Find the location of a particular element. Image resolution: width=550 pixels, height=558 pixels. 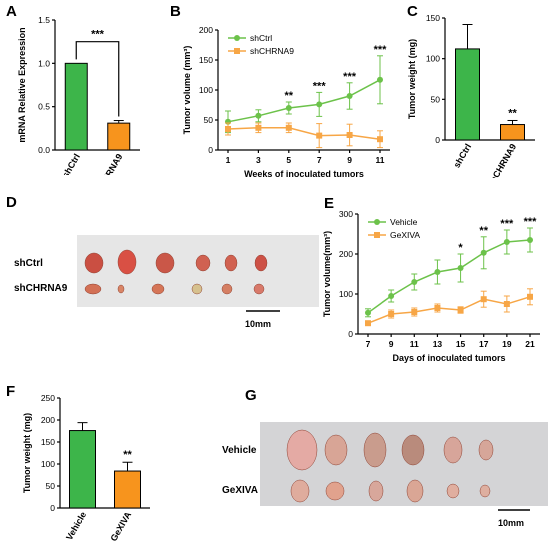

x-tick-label: 1 is located at coordinates (228, 160).